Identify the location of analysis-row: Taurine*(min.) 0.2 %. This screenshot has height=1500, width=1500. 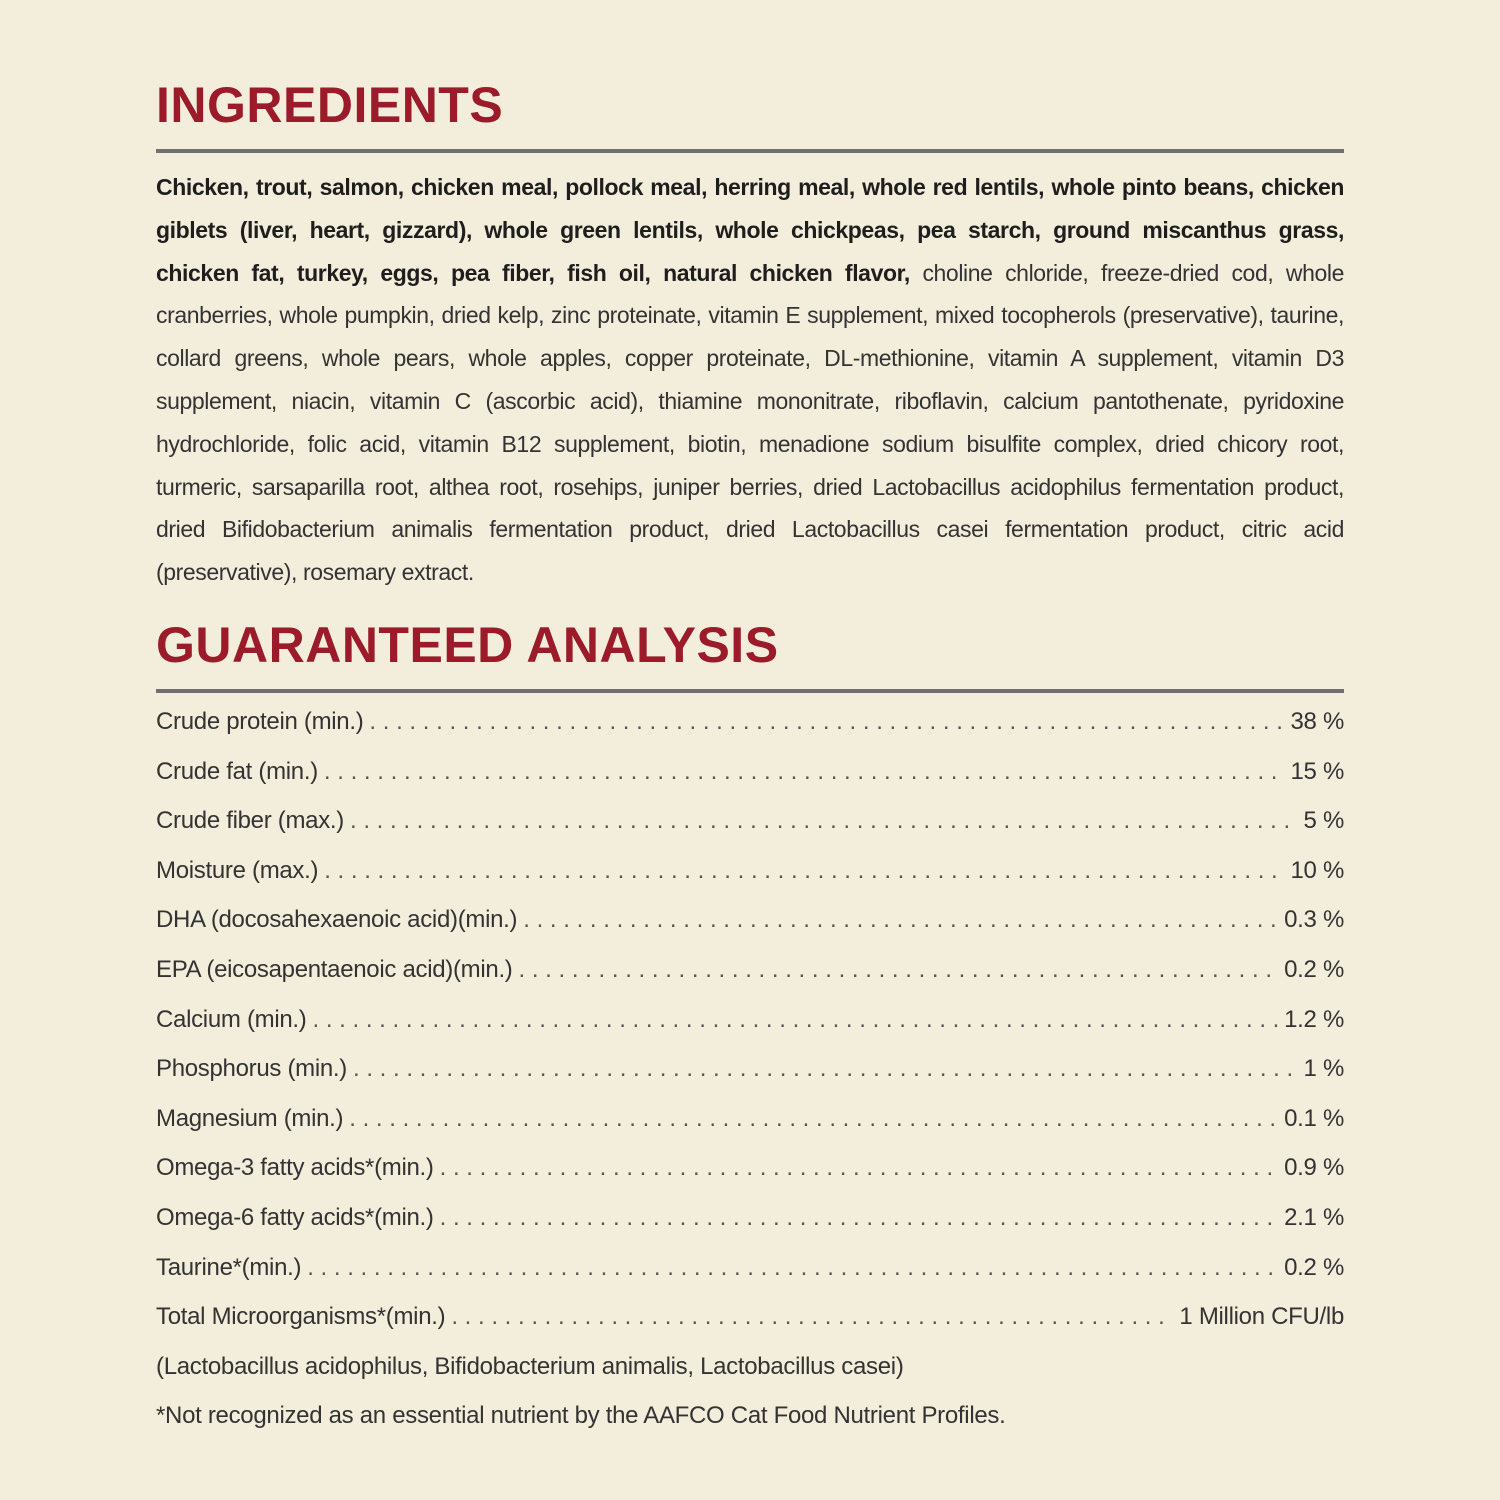
(750, 1268).